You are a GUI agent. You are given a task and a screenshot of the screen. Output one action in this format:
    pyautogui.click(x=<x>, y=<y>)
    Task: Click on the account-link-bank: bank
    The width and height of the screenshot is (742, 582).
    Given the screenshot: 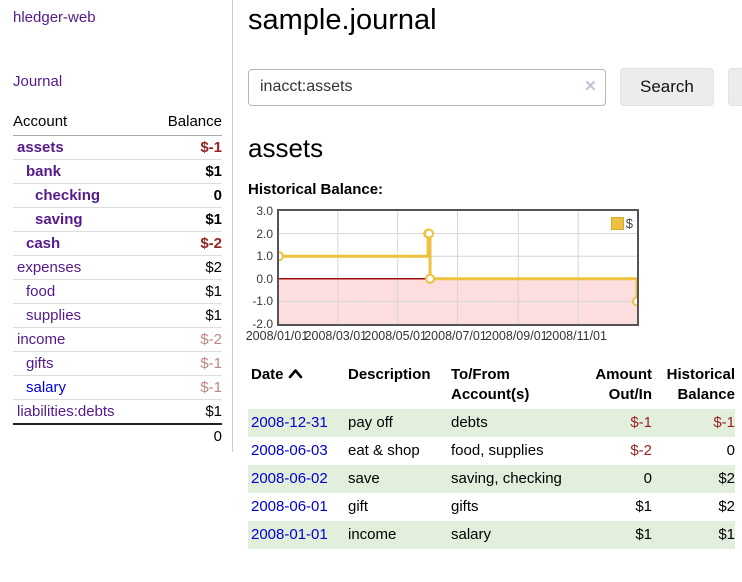 What is the action you would take?
    pyautogui.click(x=44, y=171)
    